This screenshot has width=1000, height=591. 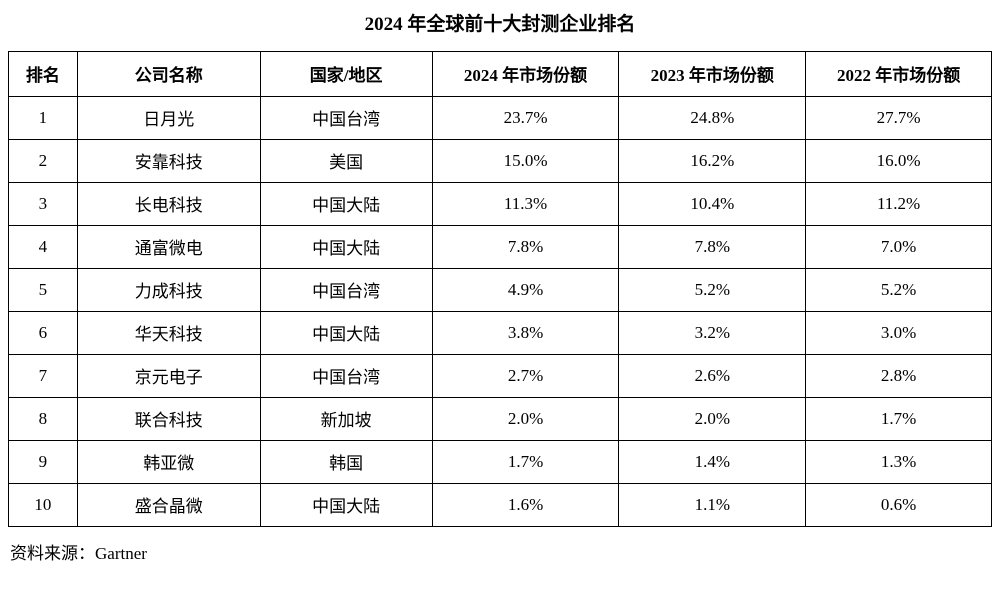 I want to click on cell-company: 韩亚微, so click(x=168, y=461).